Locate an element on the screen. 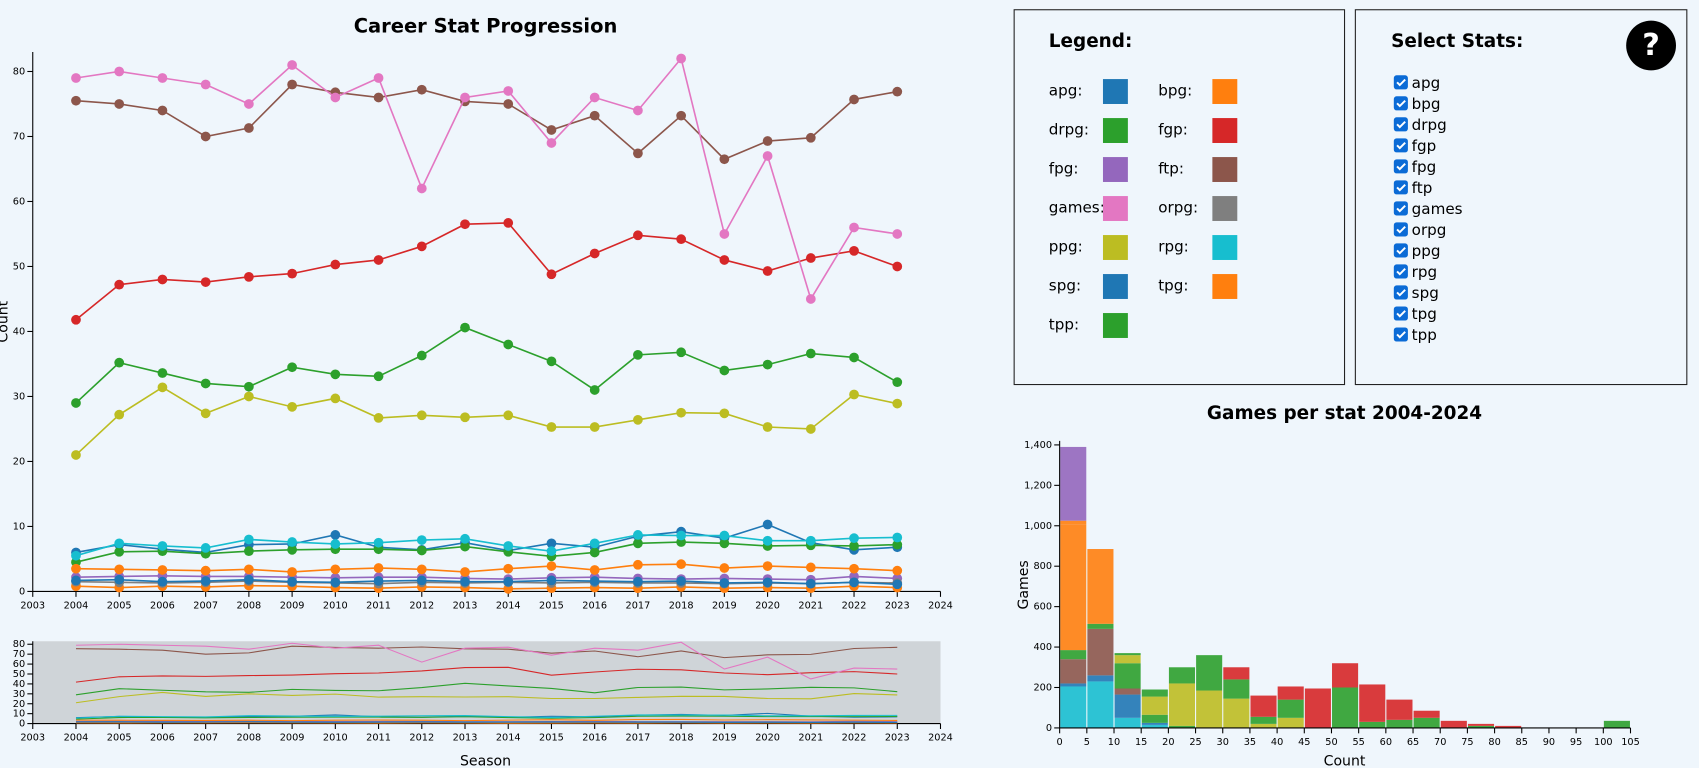 The height and width of the screenshot is (768, 1699). checkbox-label: drpg is located at coordinates (1429, 125).